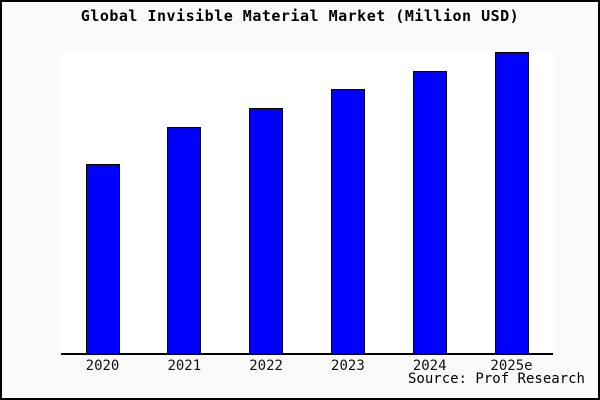 This screenshot has width=600, height=400. What do you see at coordinates (429, 366) in the screenshot?
I see `x-tick-label-2024: 2024` at bounding box center [429, 366].